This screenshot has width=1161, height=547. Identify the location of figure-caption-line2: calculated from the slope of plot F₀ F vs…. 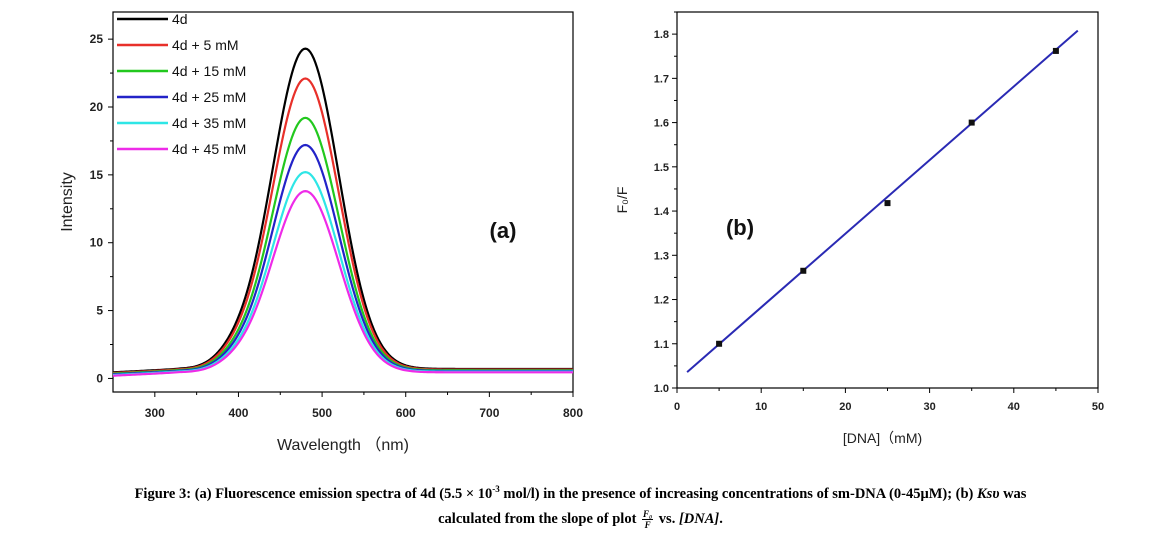
(580, 519).